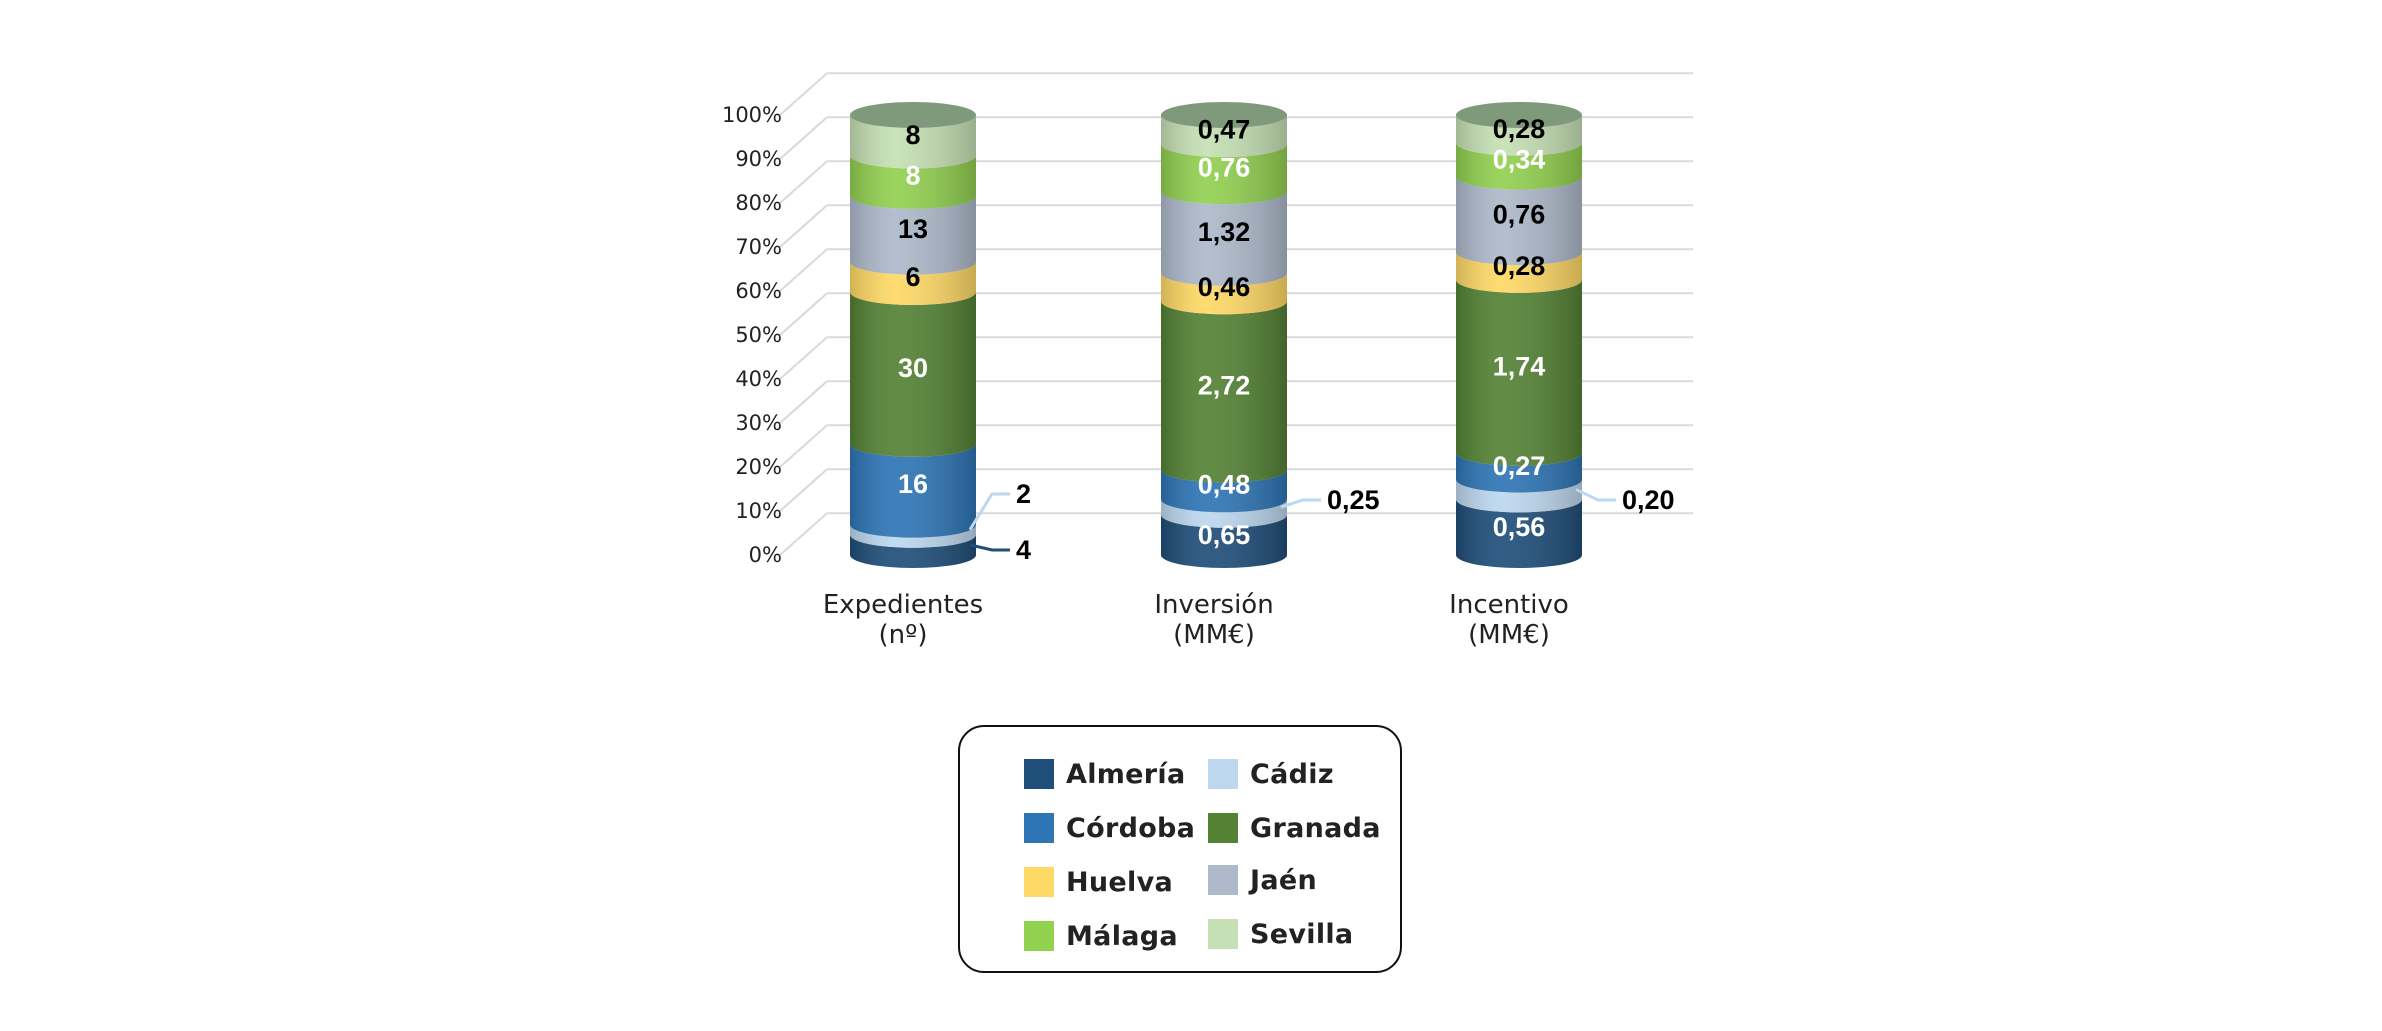 The width and height of the screenshot is (2382, 1031). Describe the element at coordinates (1519, 214) in the screenshot. I see `data-label-jaen: 0,76` at that location.